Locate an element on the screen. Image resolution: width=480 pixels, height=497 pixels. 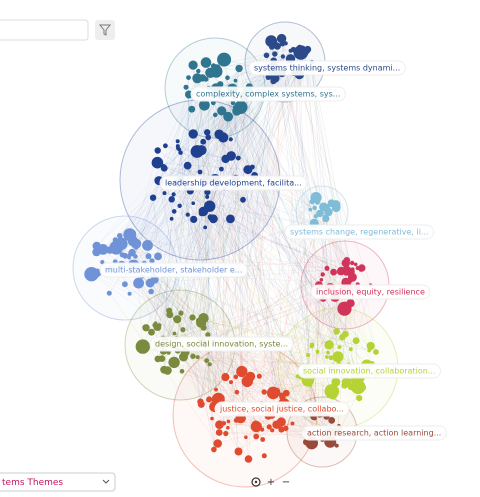
zoom-out-button: − is located at coordinates (286, 482).